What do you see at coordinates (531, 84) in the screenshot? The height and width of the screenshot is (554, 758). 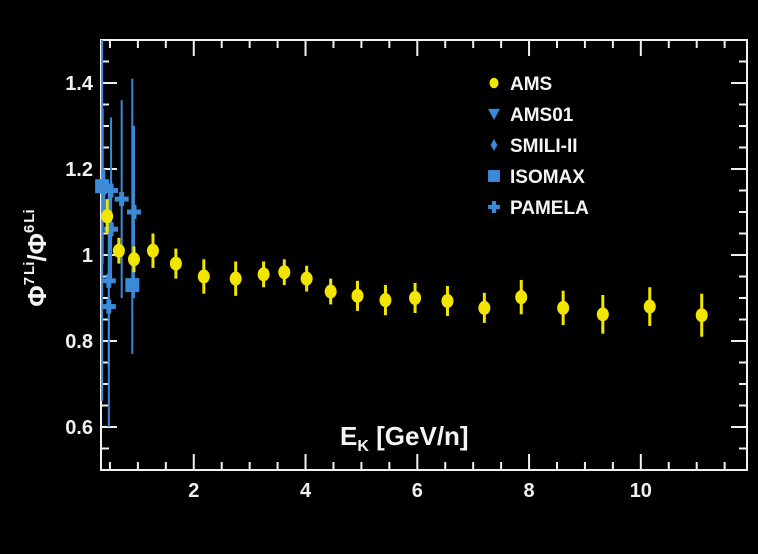 I see `legend-label: AMS` at bounding box center [531, 84].